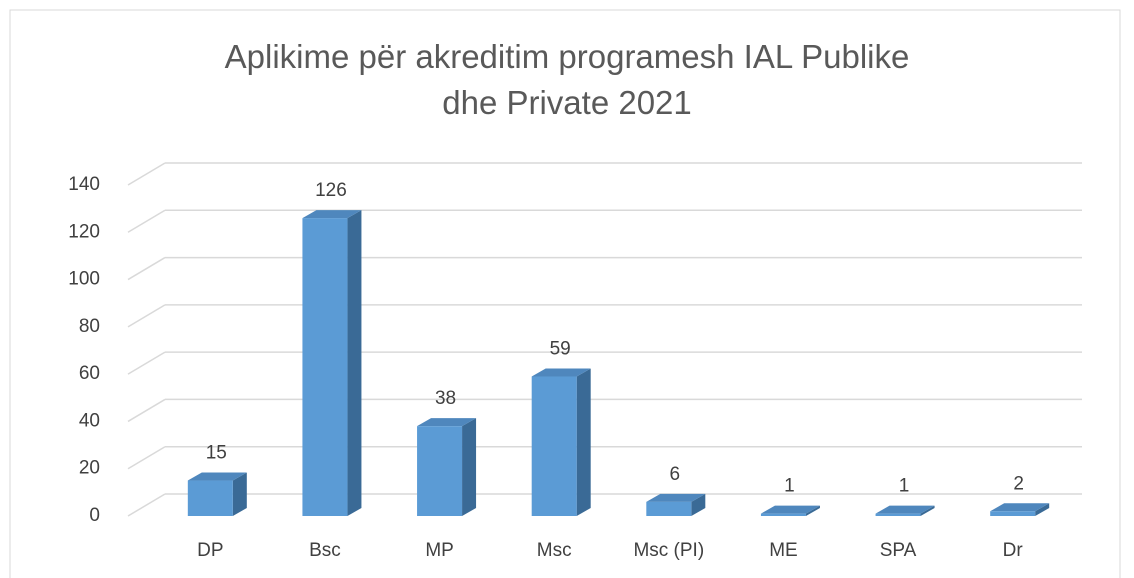 This screenshot has width=1134, height=578. I want to click on y-tick-label: 0, so click(94, 515).